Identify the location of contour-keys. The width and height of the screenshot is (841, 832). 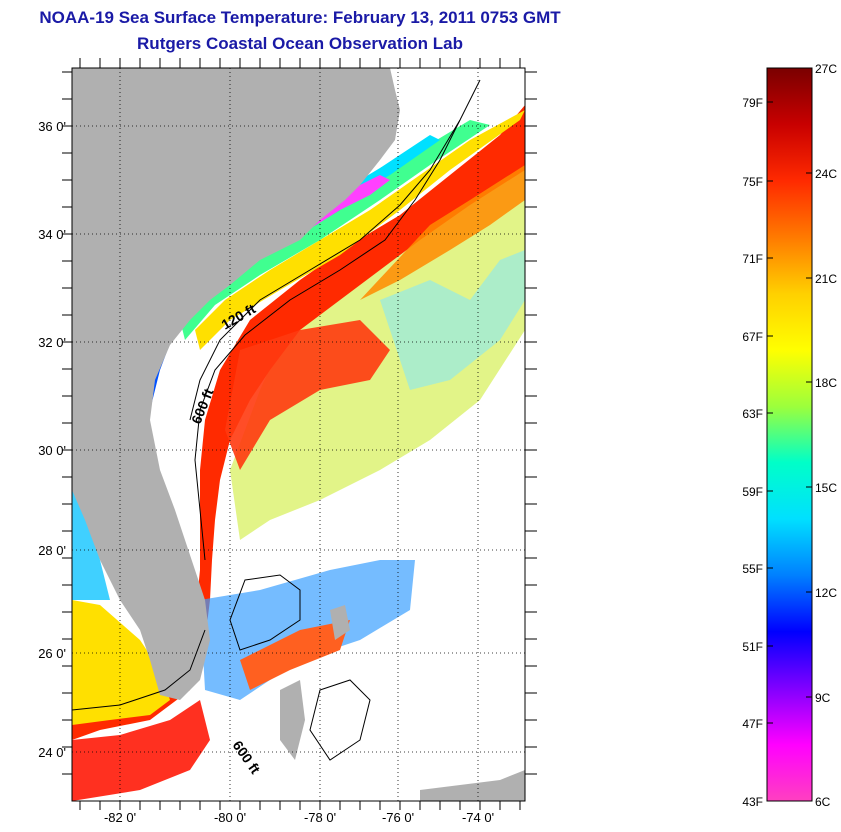
(139, 670).